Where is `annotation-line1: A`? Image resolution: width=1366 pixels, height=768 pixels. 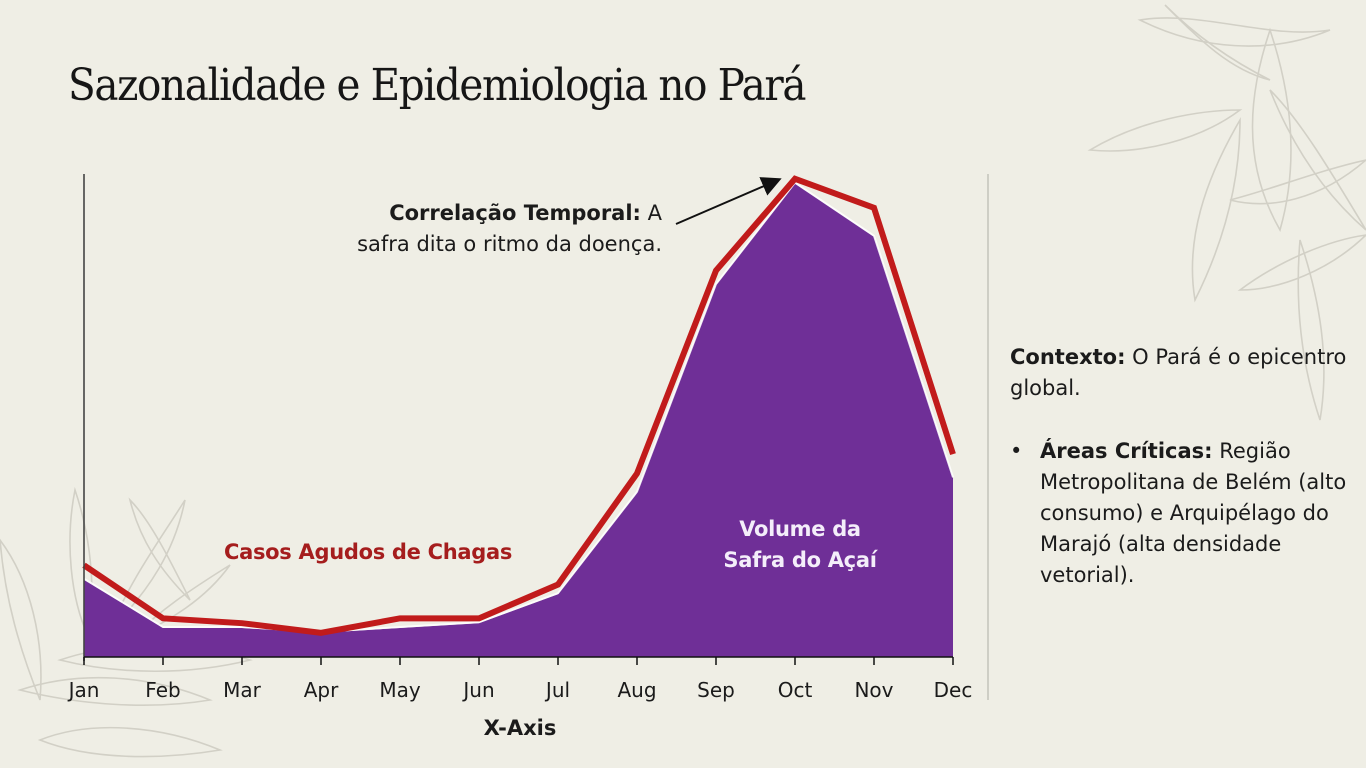
annotation-line1: A is located at coordinates (651, 213).